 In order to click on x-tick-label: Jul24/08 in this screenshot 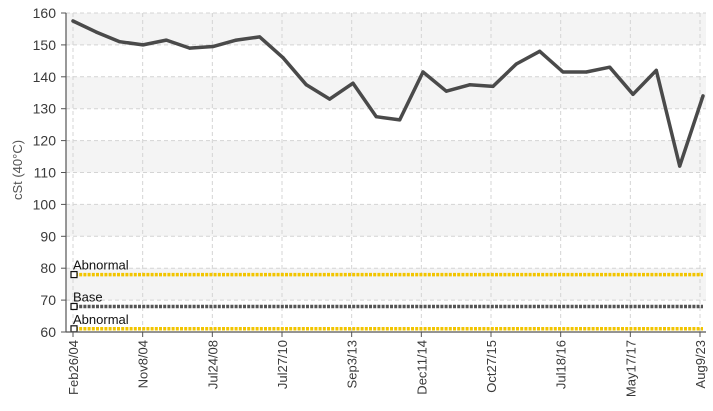, I will do `click(212, 364)`.